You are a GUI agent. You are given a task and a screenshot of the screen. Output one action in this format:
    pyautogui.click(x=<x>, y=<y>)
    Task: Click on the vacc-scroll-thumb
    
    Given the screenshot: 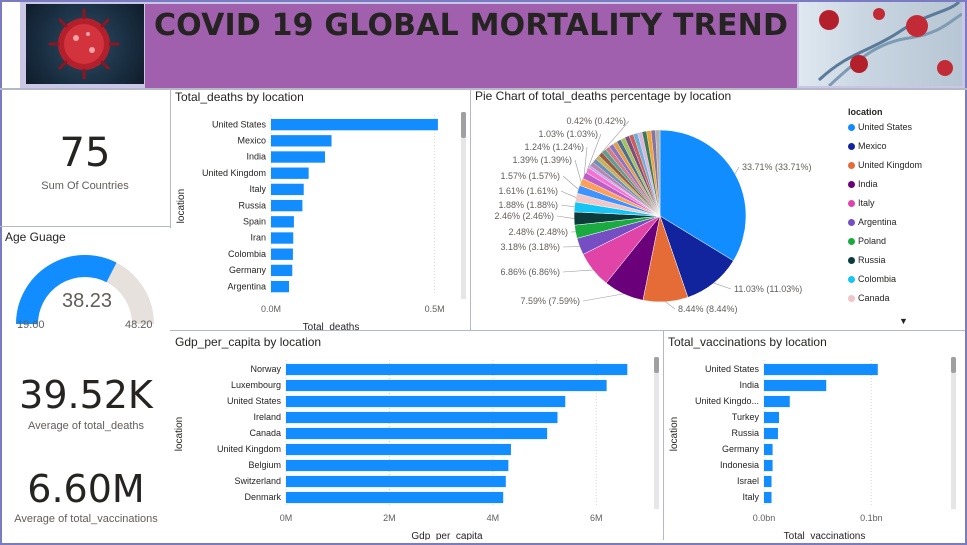 What is the action you would take?
    pyautogui.click(x=953, y=365)
    